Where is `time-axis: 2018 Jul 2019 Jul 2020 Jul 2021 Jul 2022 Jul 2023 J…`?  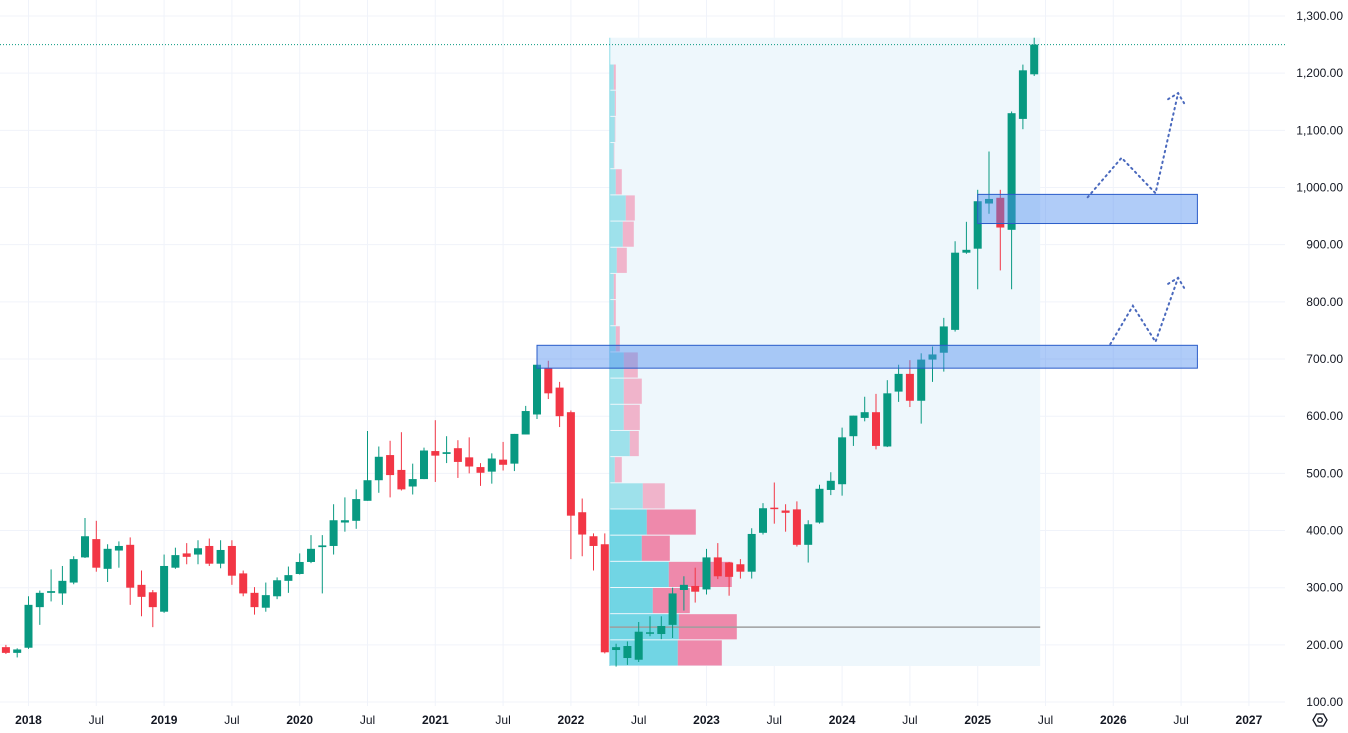
time-axis: 2018 Jul 2019 Jul 2020 Jul 2021 Jul 2022 Jul 2023 J… is located at coordinates (638, 720).